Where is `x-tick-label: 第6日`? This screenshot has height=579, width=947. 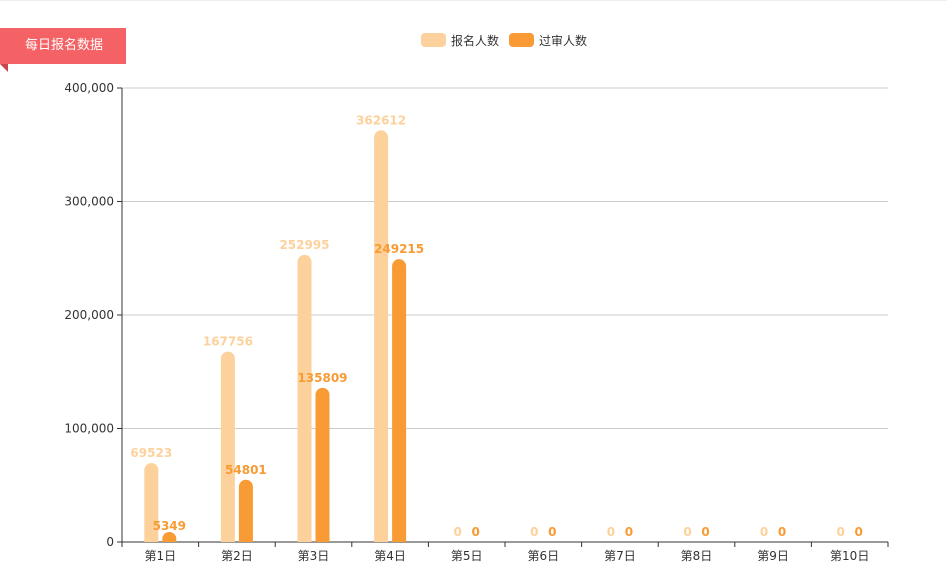 x-tick-label: 第6日 is located at coordinates (543, 556).